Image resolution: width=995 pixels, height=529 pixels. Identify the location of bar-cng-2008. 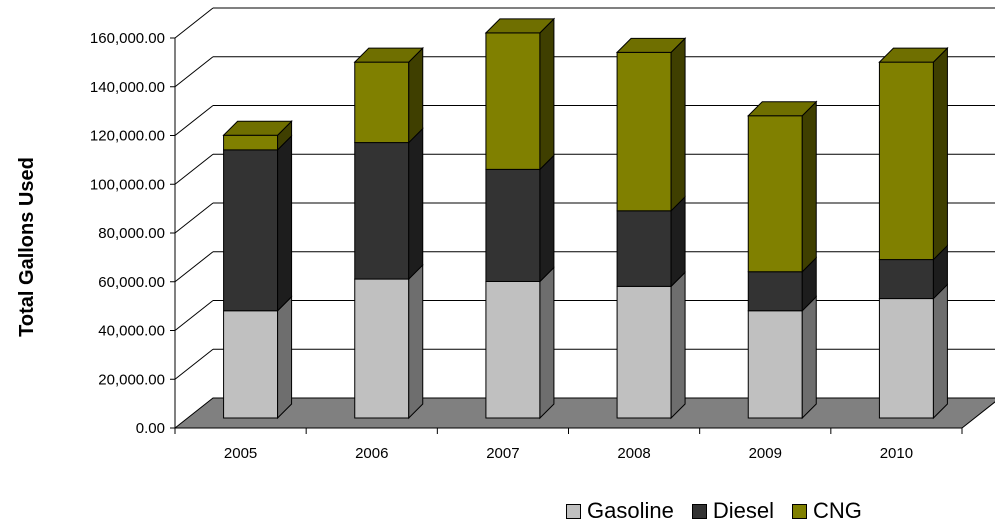
(644, 131).